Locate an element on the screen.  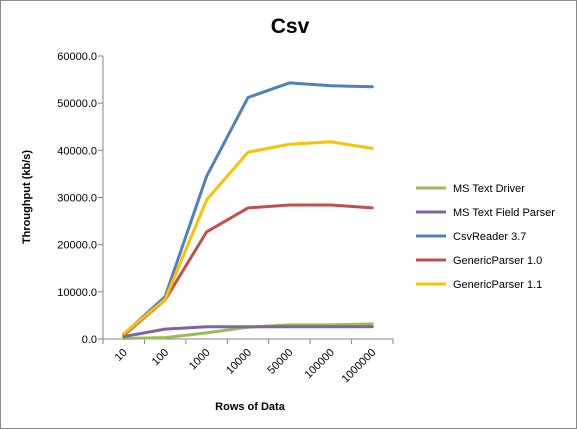
legend-label: MS Text Driver is located at coordinates (489, 189).